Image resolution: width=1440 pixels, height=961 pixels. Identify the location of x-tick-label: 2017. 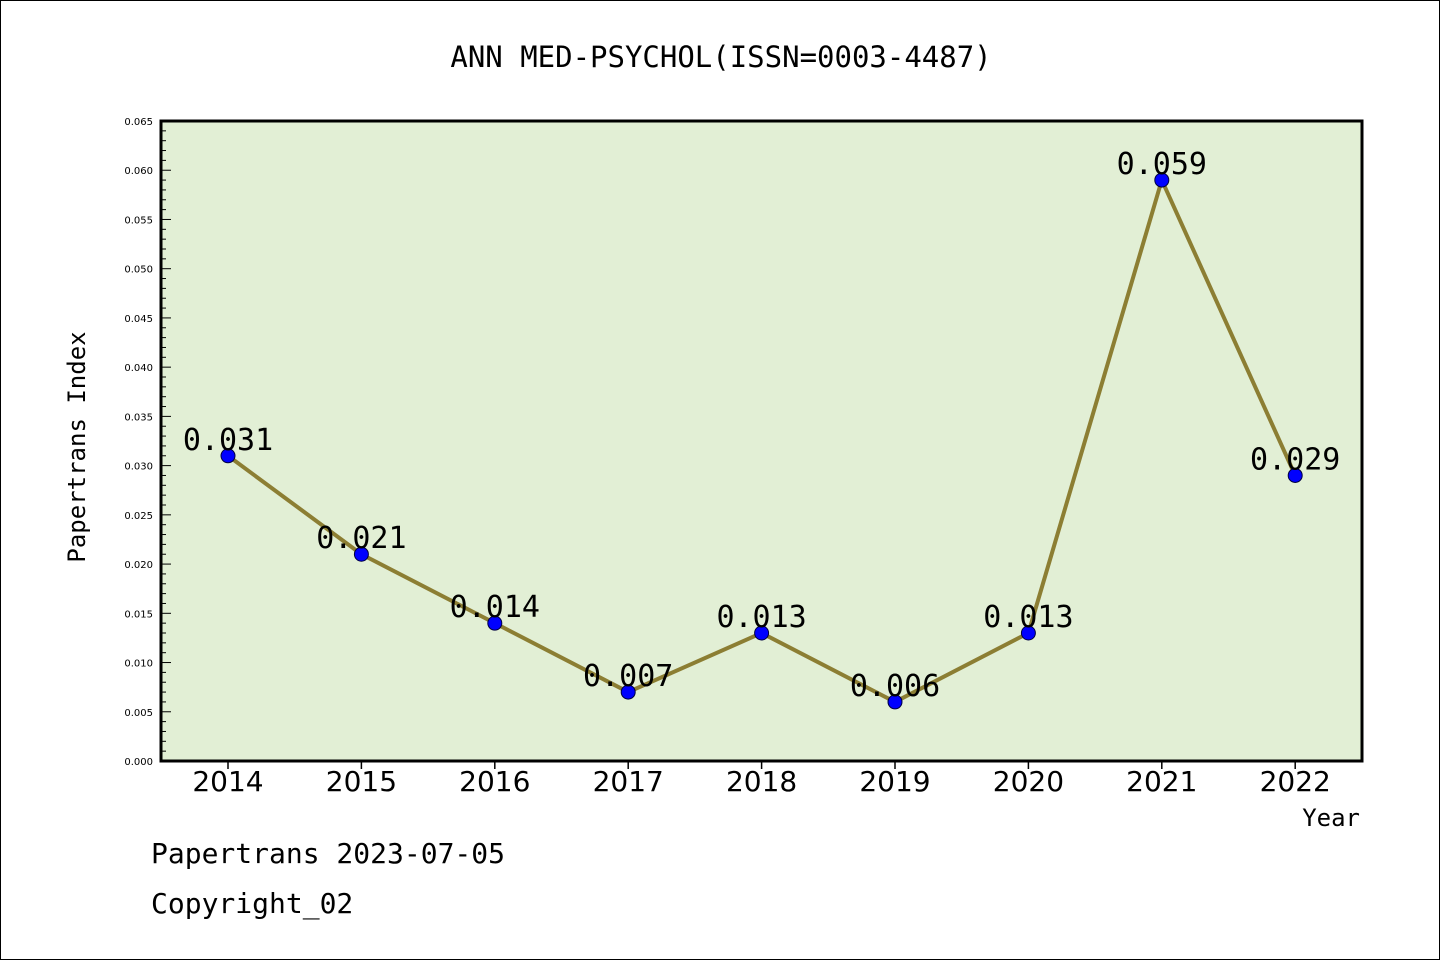
(628, 781).